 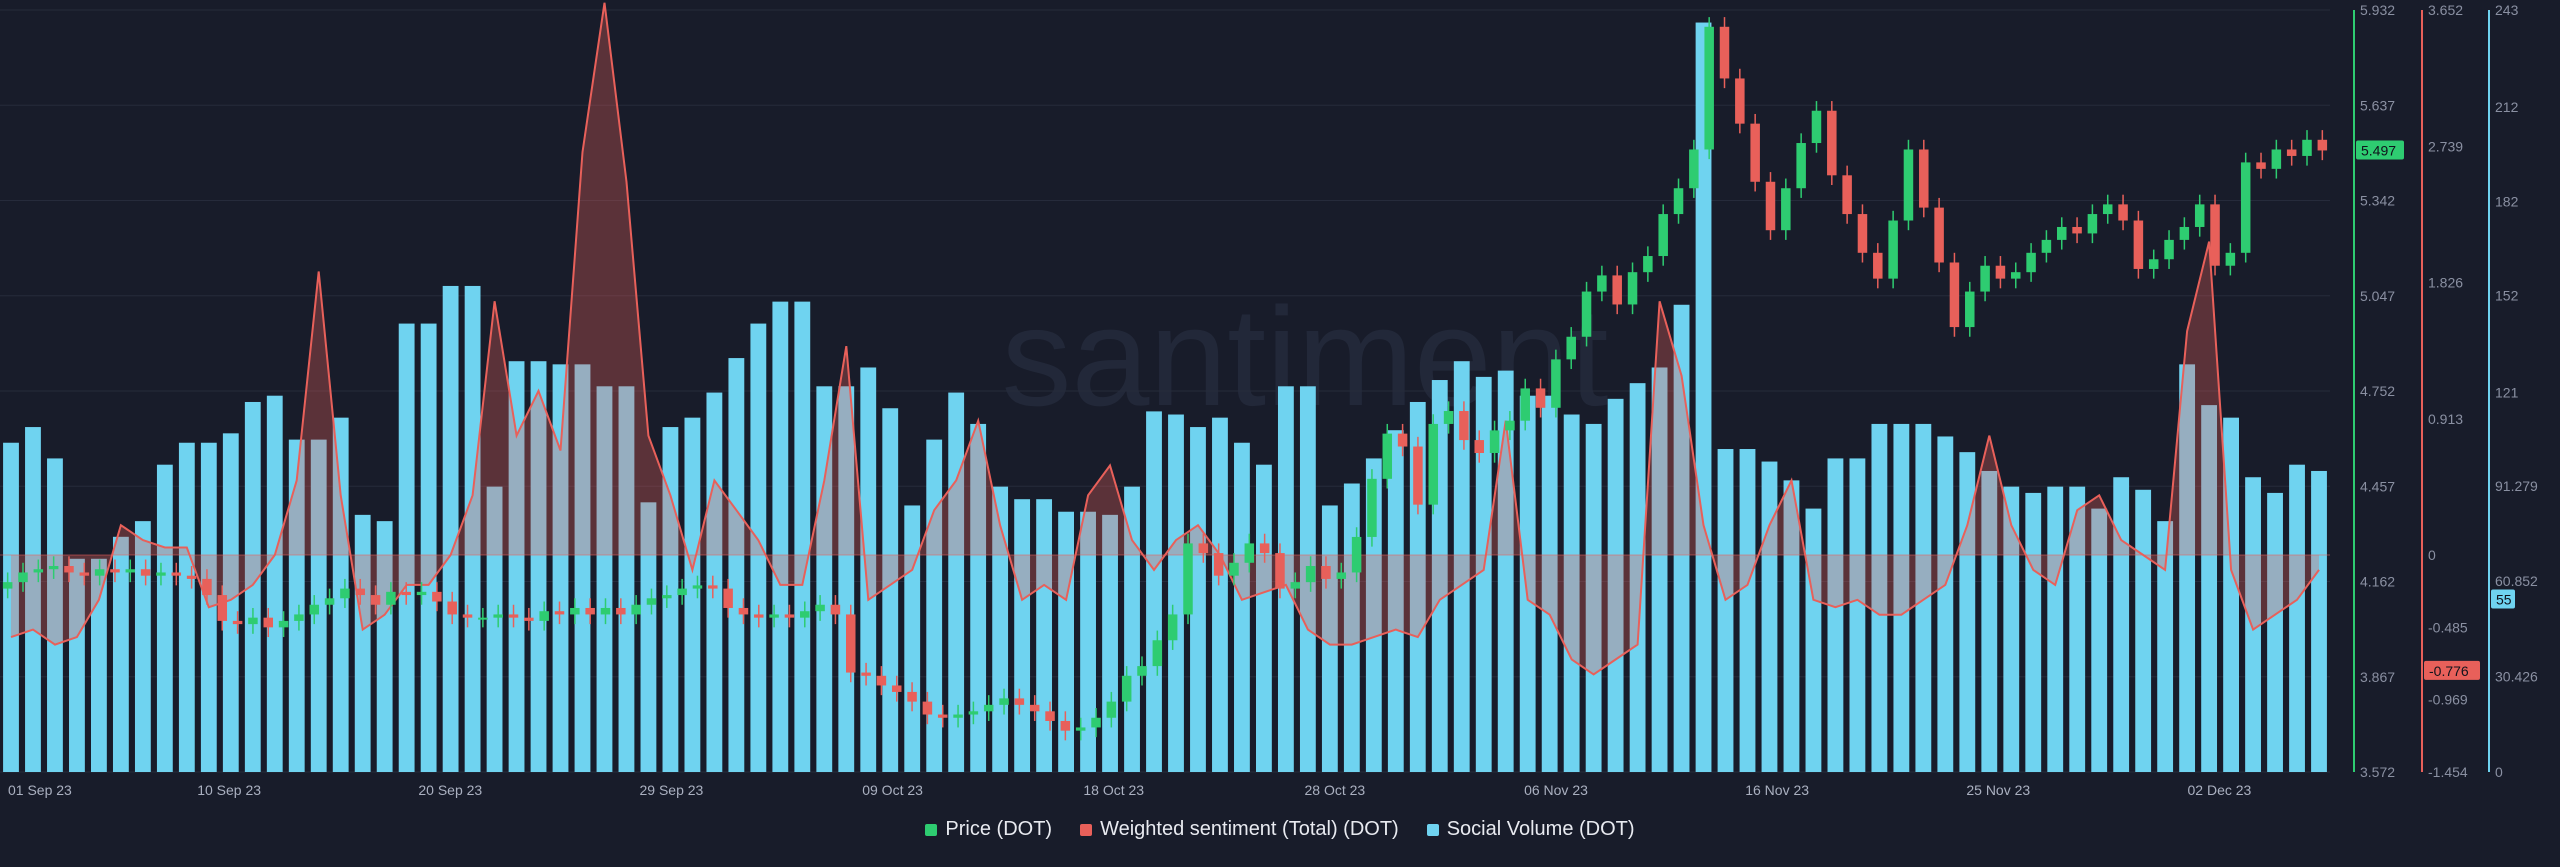 I want to click on legend-item-sentiment: Weighted sentiment (Total) (DOT), so click(x=1239, y=829).